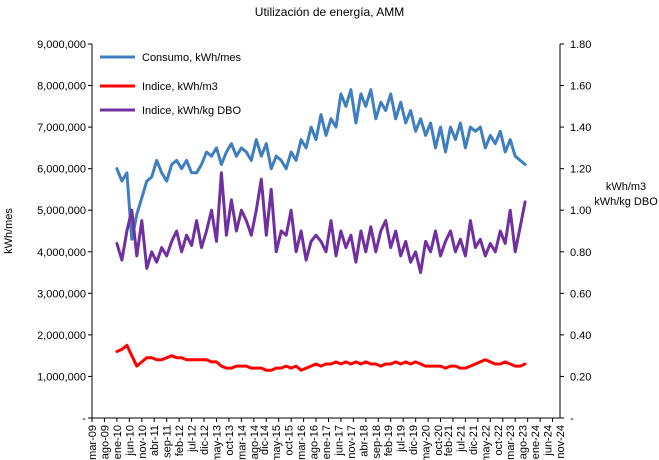 This screenshot has width=659, height=460. What do you see at coordinates (191, 111) in the screenshot?
I see `legend-label: Indice, kWh/kg DBO` at bounding box center [191, 111].